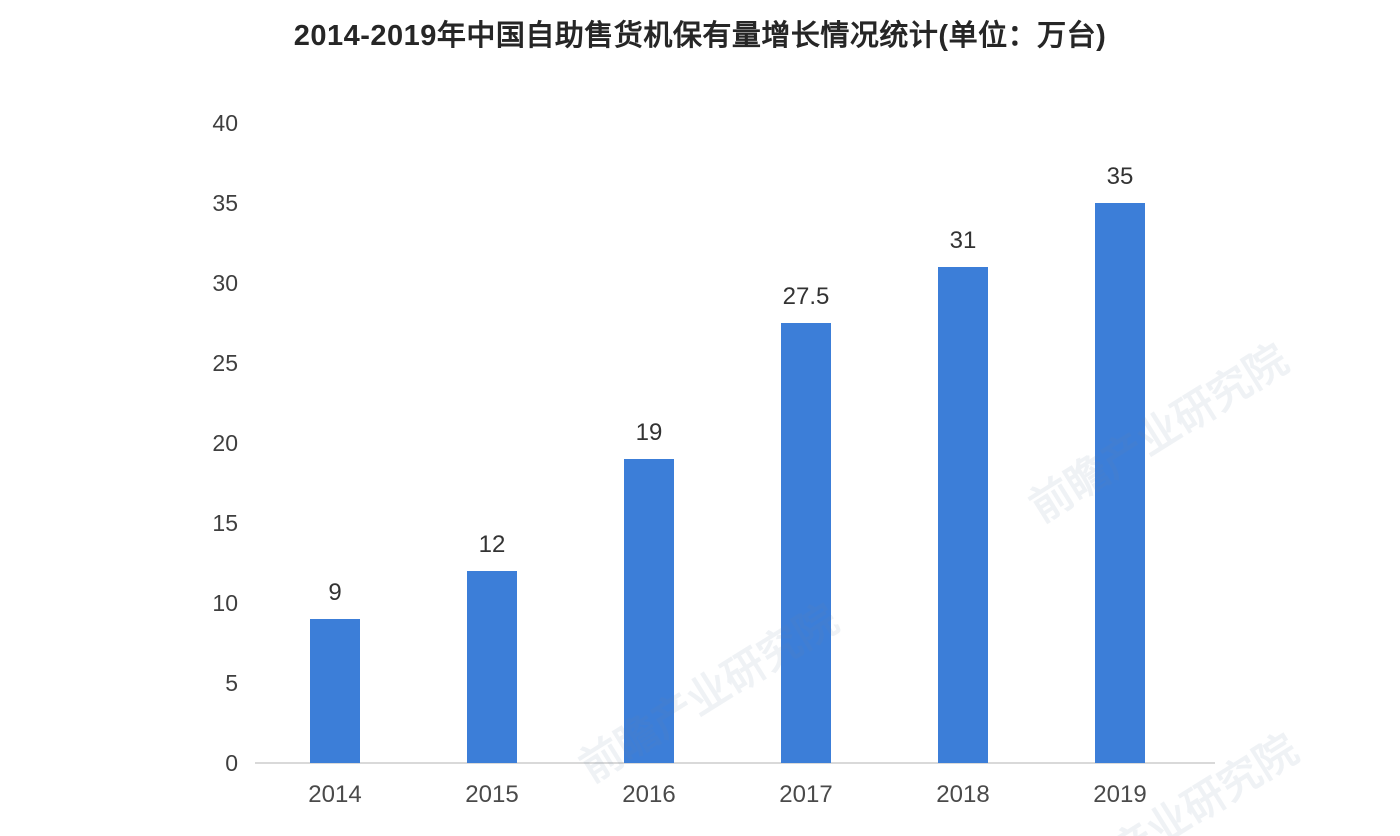 Image resolution: width=1400 pixels, height=836 pixels. What do you see at coordinates (963, 794) in the screenshot?
I see `x-axis-category-label: 2018` at bounding box center [963, 794].